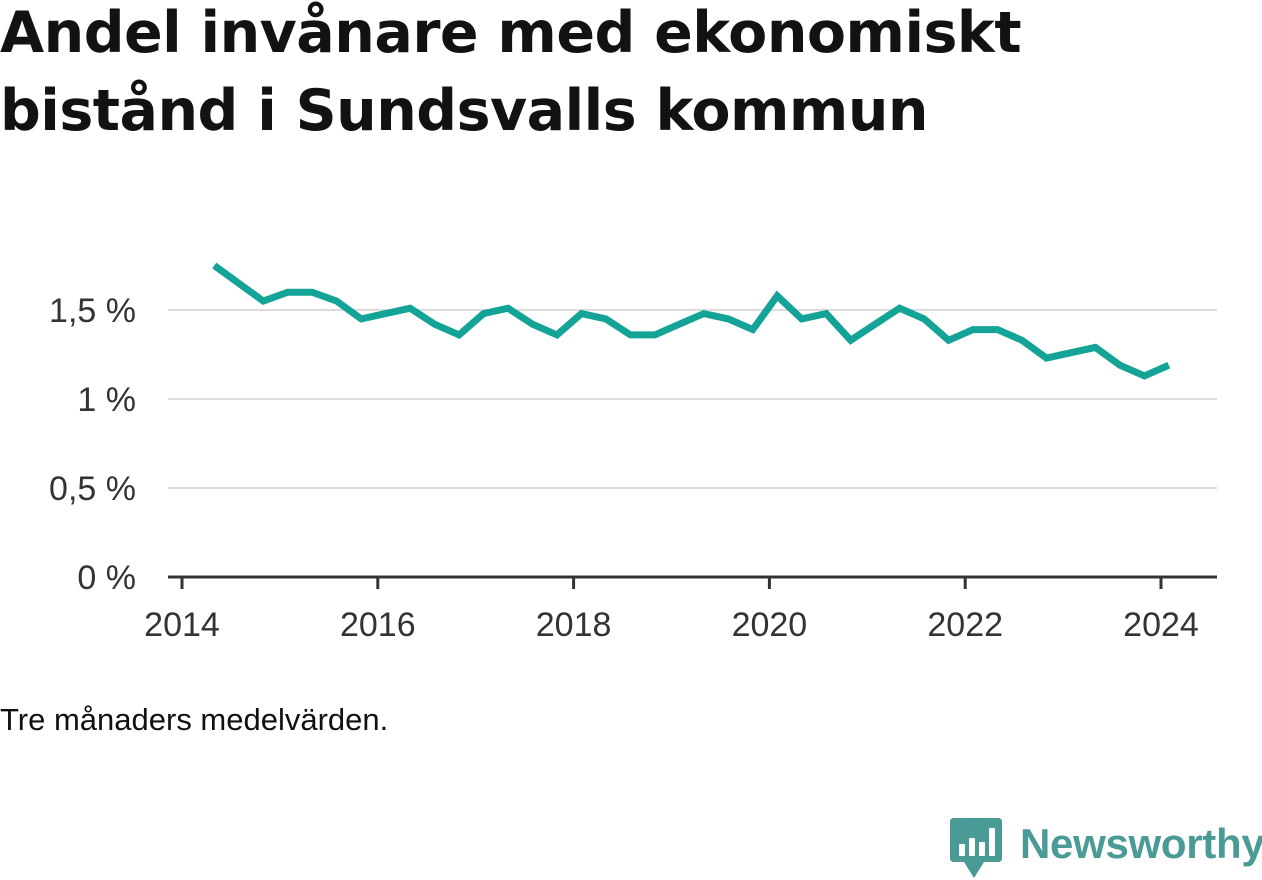  Describe the element at coordinates (1161, 625) in the screenshot. I see `x-tick-label: 2024` at that location.